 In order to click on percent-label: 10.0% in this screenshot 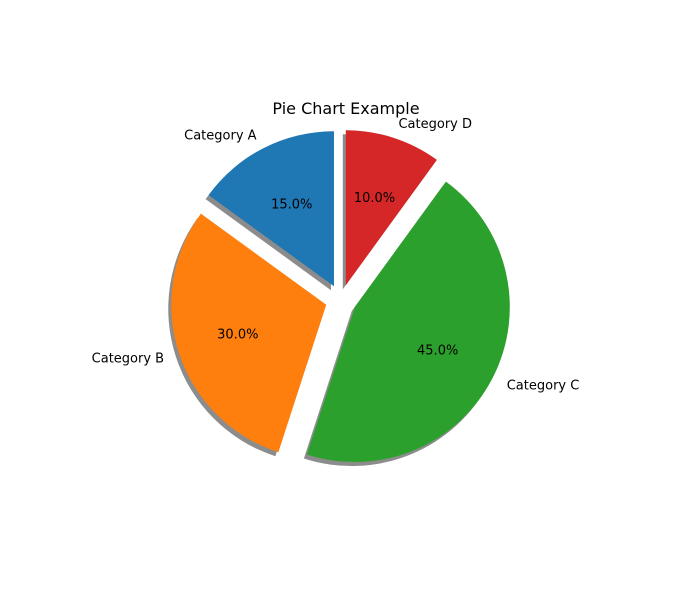, I will do `click(374, 198)`.